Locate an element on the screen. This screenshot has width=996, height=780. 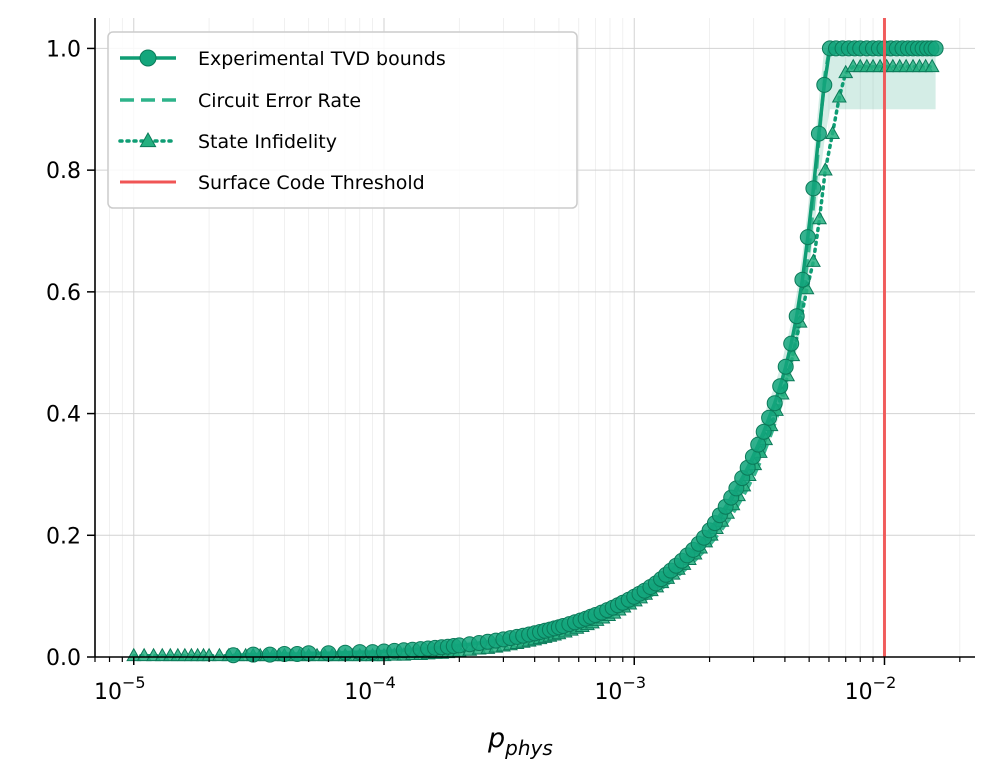
y-tick-label: 1.0 is located at coordinates (63, 49).